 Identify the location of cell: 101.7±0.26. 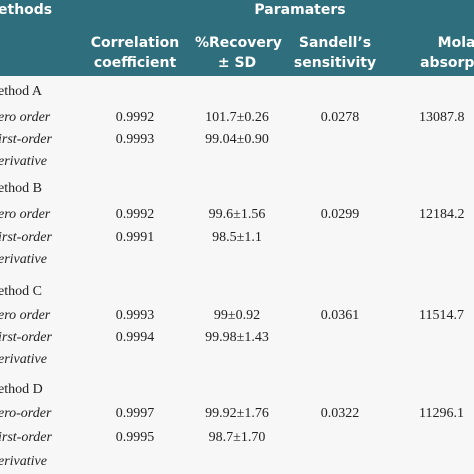
(237, 117).